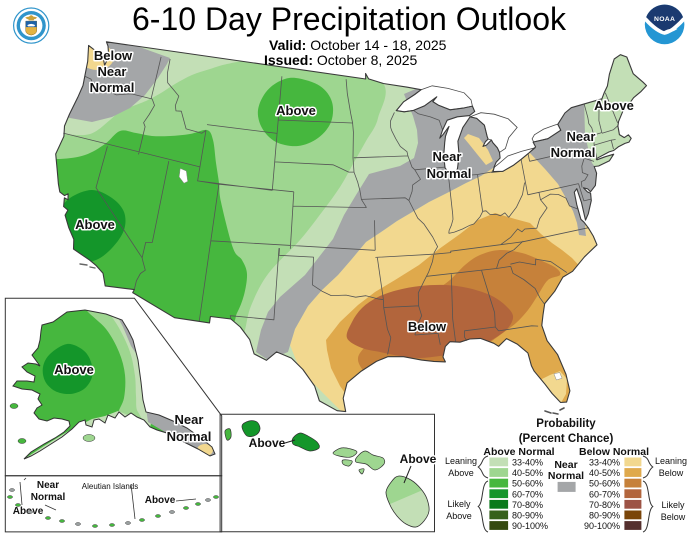  What do you see at coordinates (566, 439) in the screenshot?
I see `svg-text: (Percent Chance)` at bounding box center [566, 439].